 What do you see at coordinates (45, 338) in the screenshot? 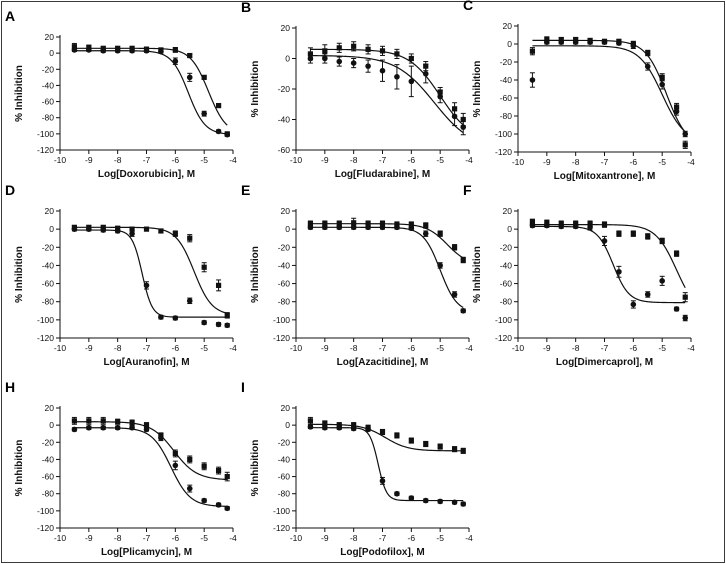
I see `y-tick-label: -120` at bounding box center [45, 338].